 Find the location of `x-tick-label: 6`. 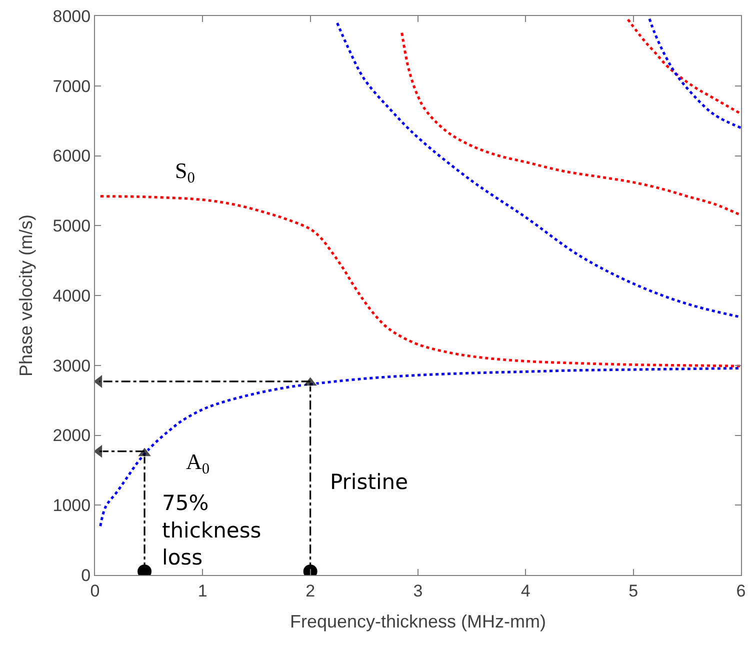

x-tick-label: 6 is located at coordinates (741, 590).